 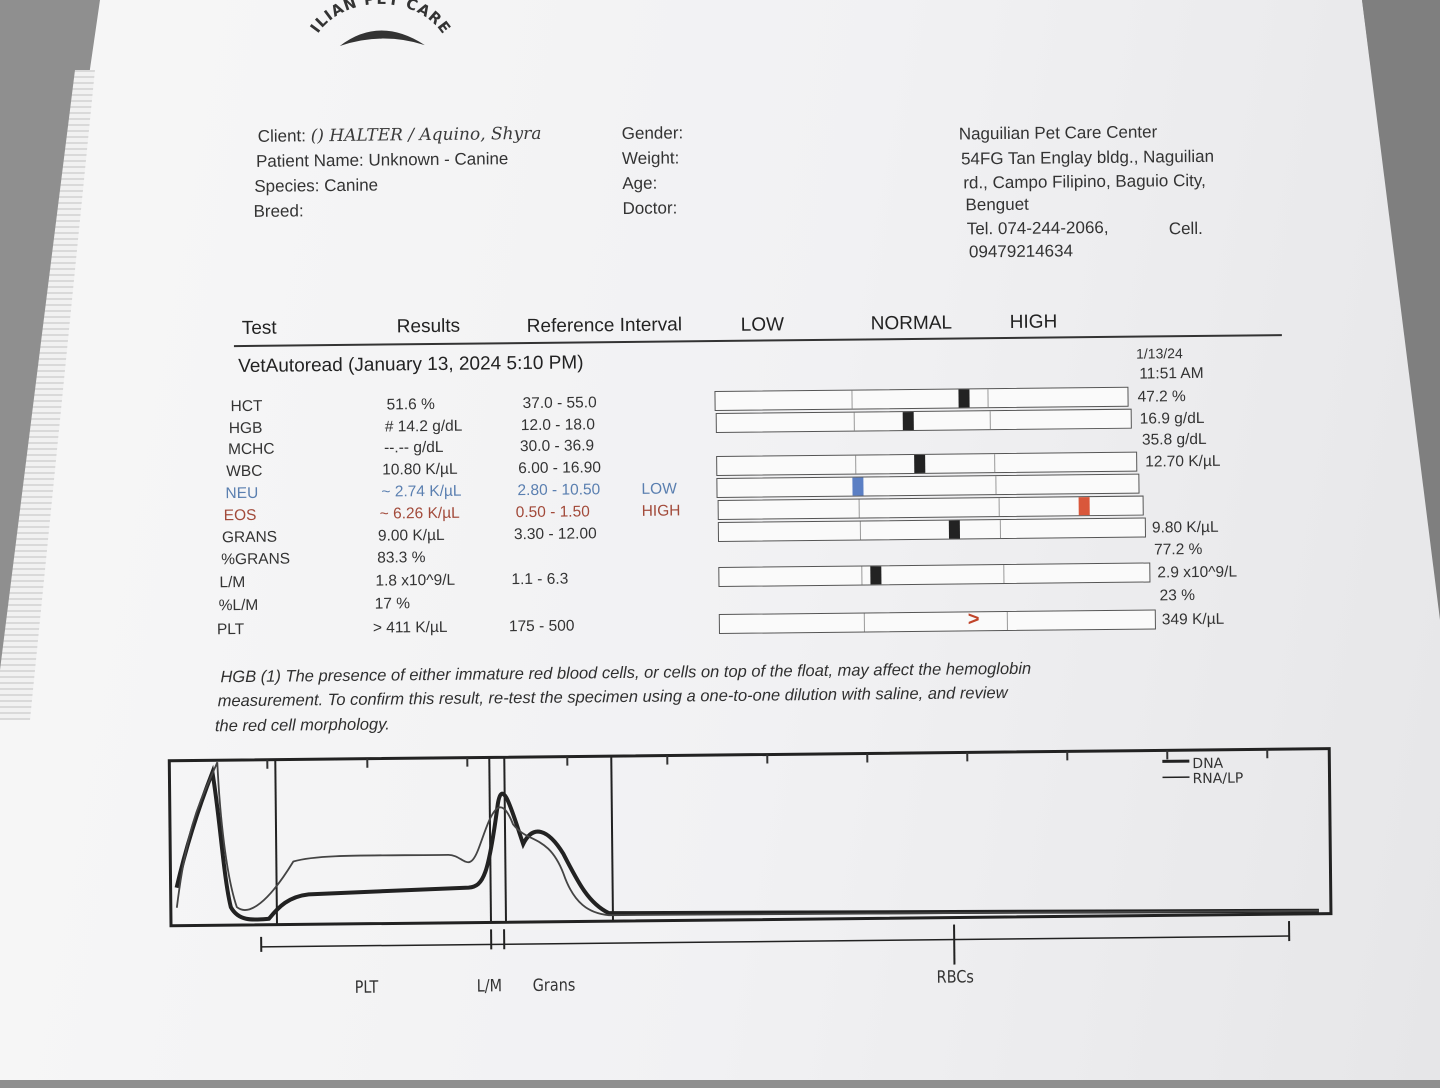 I want to click on age-label: Age:, so click(x=639, y=184).